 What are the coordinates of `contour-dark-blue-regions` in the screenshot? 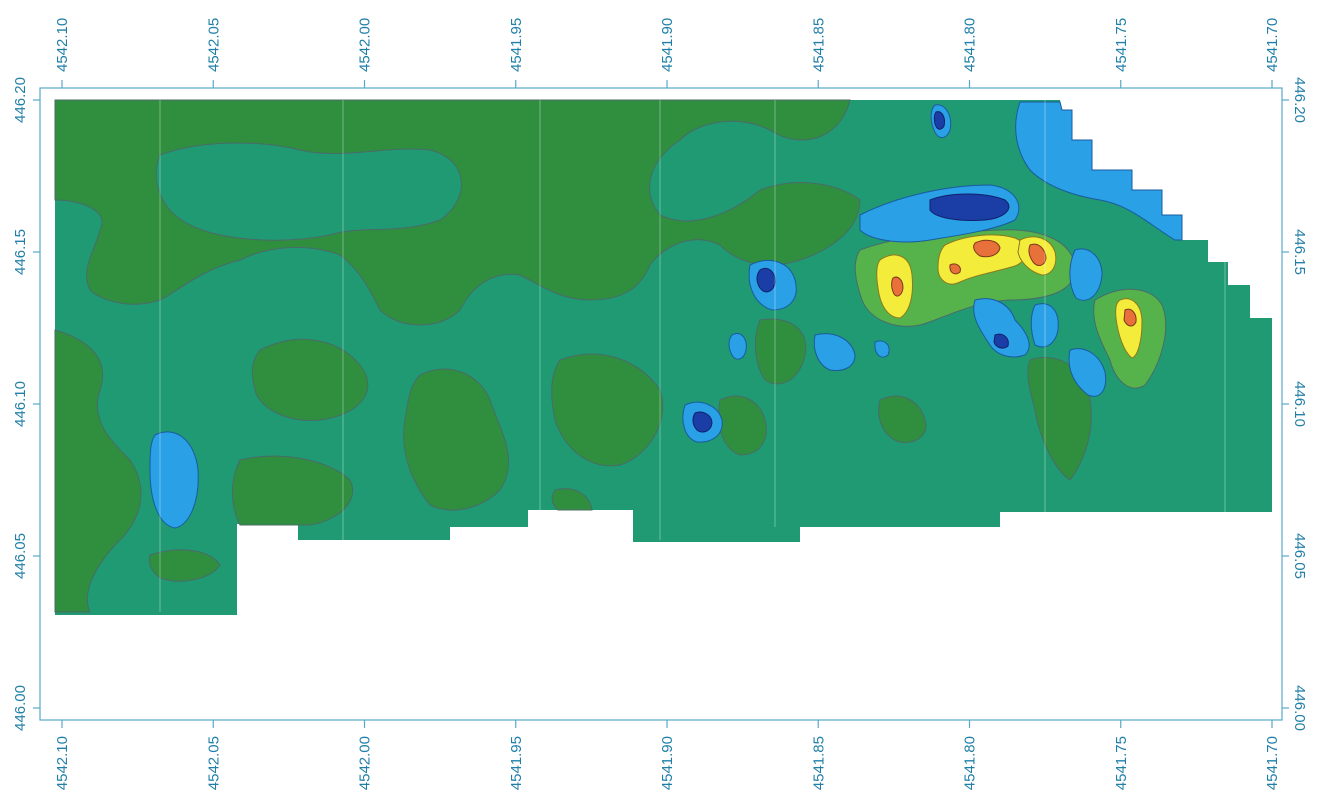 It's located at (851, 272).